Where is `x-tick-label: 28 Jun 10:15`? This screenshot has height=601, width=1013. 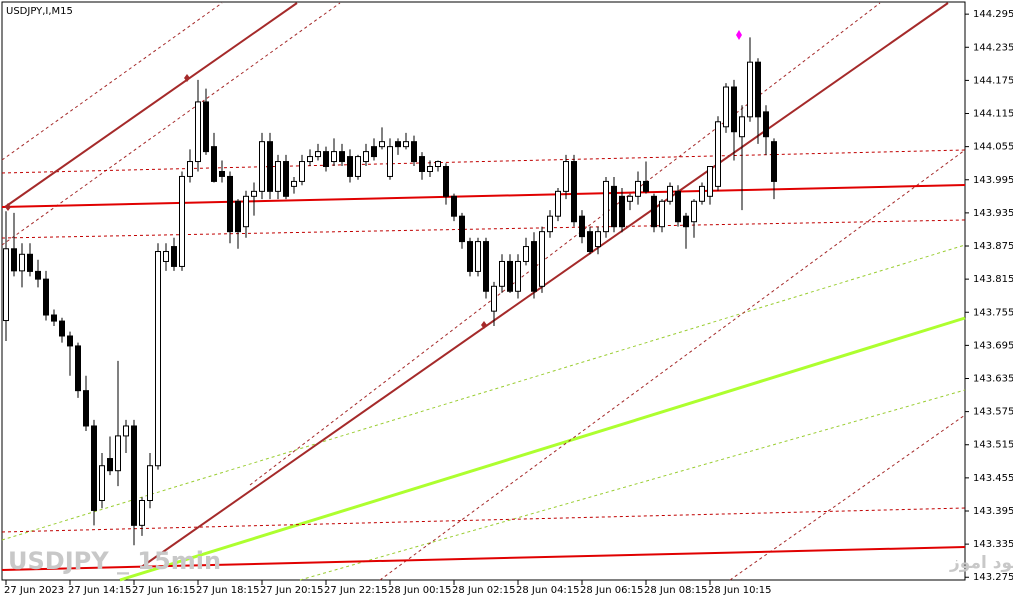 x-tick-label: 28 Jun 10:15 is located at coordinates (740, 590).